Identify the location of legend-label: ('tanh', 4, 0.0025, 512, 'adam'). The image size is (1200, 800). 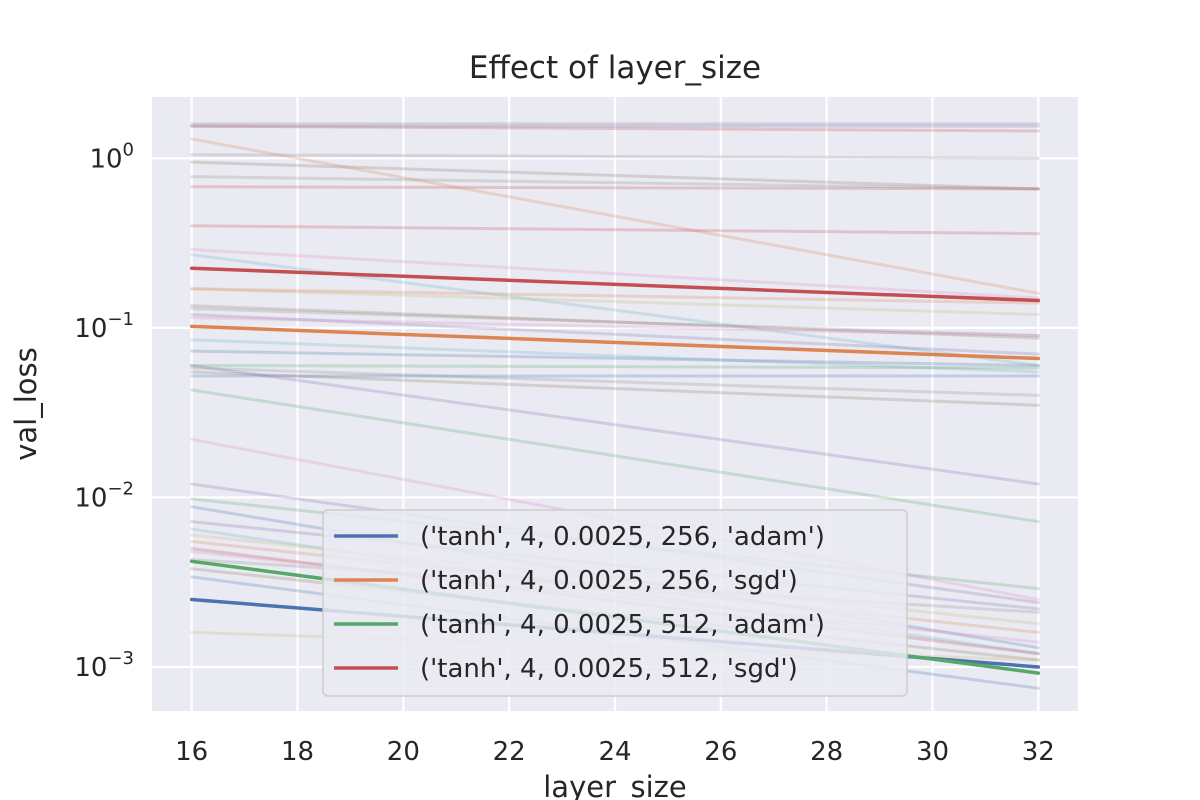
(622, 625).